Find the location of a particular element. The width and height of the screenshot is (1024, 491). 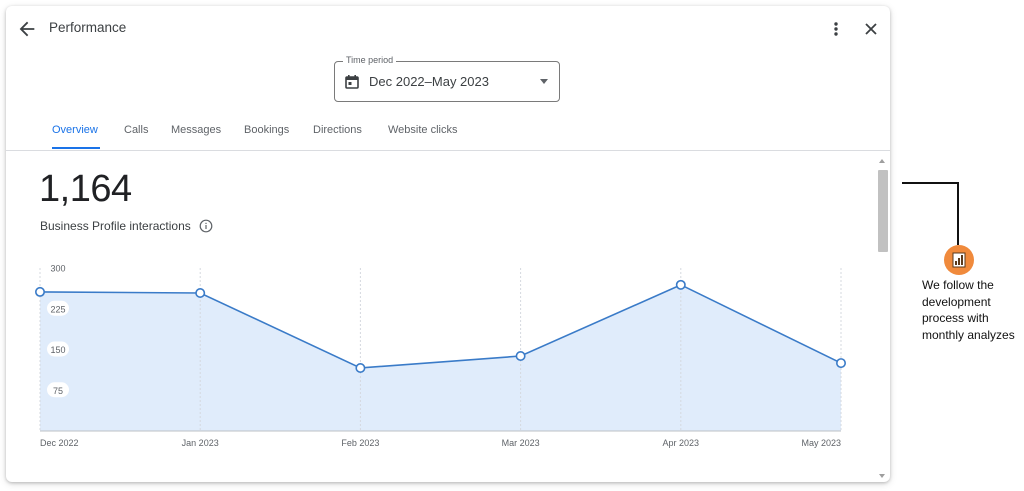

chart-ytick-label: 75 is located at coordinates (58, 391).